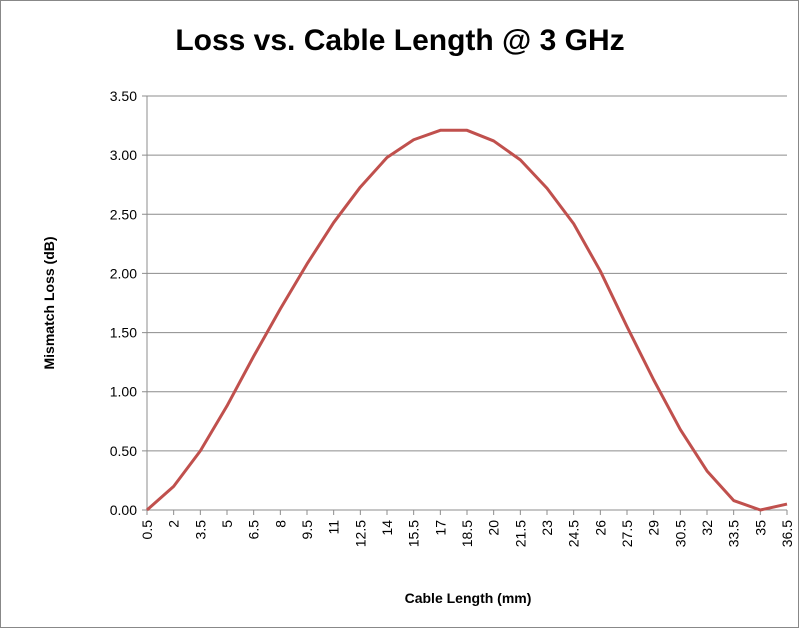 The image size is (800, 629). I want to click on x-tick-label: 24.5, so click(574, 533).